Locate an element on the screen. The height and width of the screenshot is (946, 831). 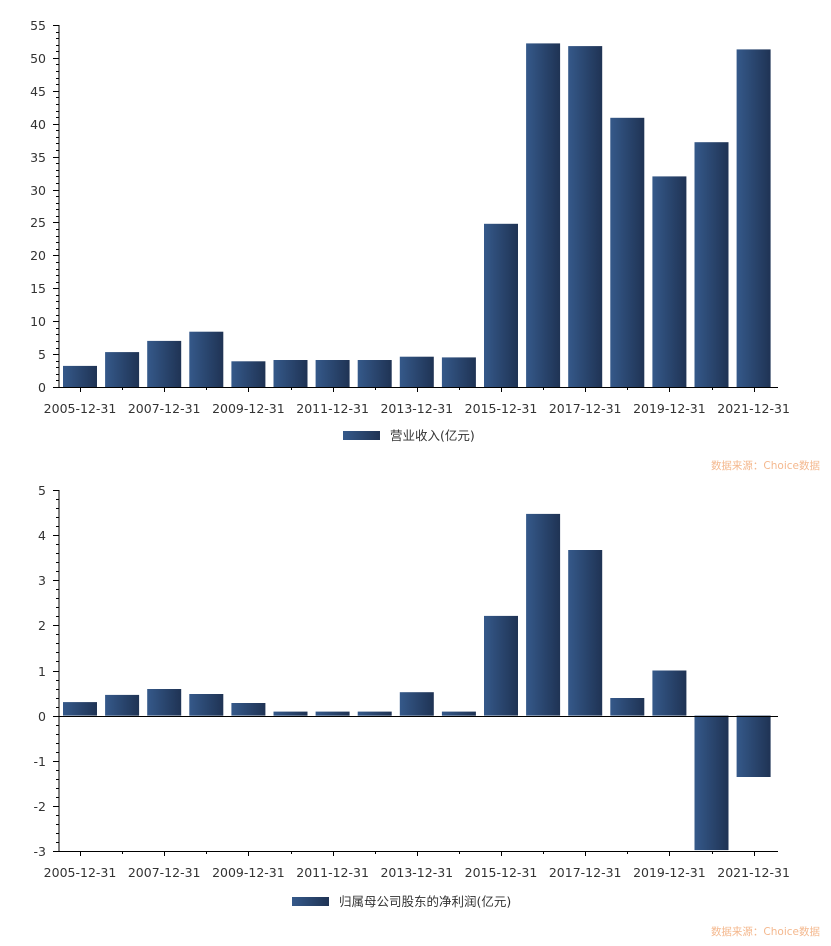
y-tick-label: 35 is located at coordinates (38, 157).